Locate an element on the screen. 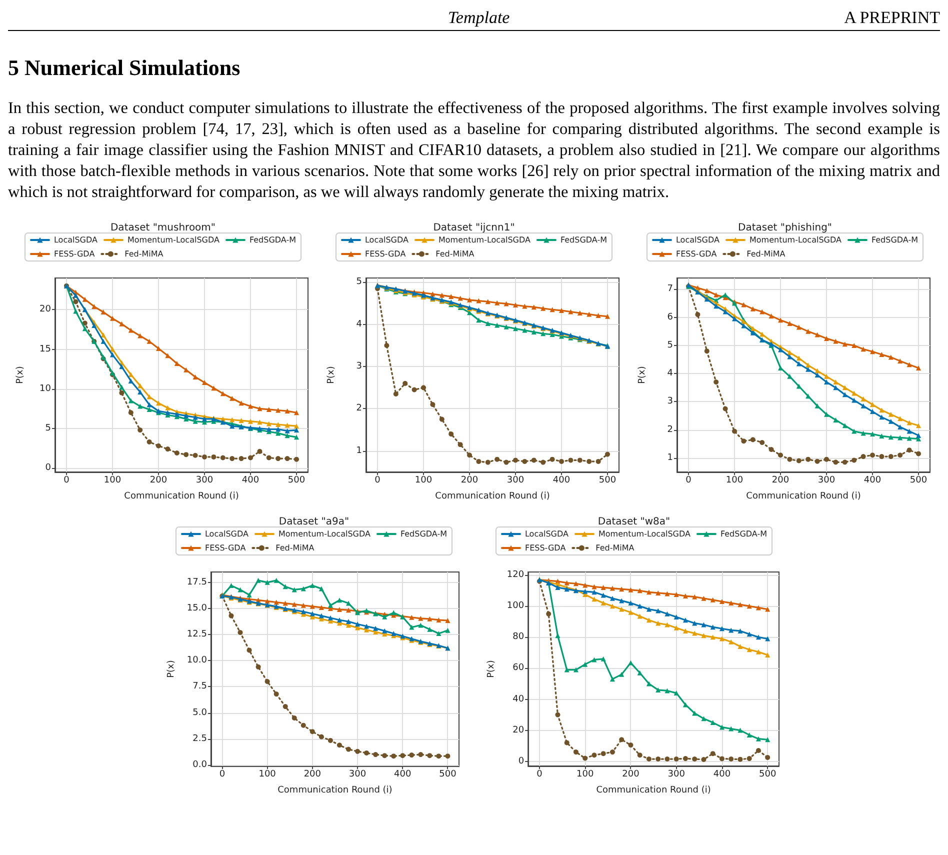  legend-label: FESS-GDA is located at coordinates (697, 254).